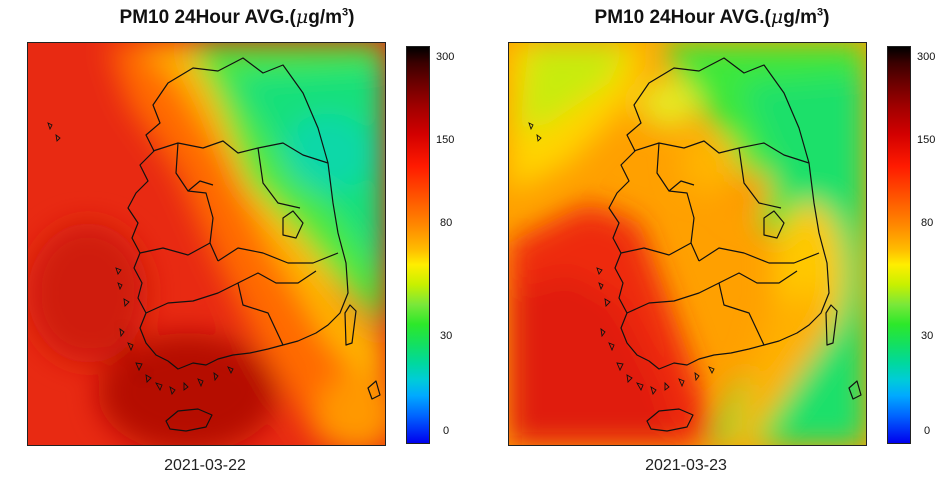 The height and width of the screenshot is (487, 949). I want to click on date-label-right: 2021-03-23, so click(686, 465).